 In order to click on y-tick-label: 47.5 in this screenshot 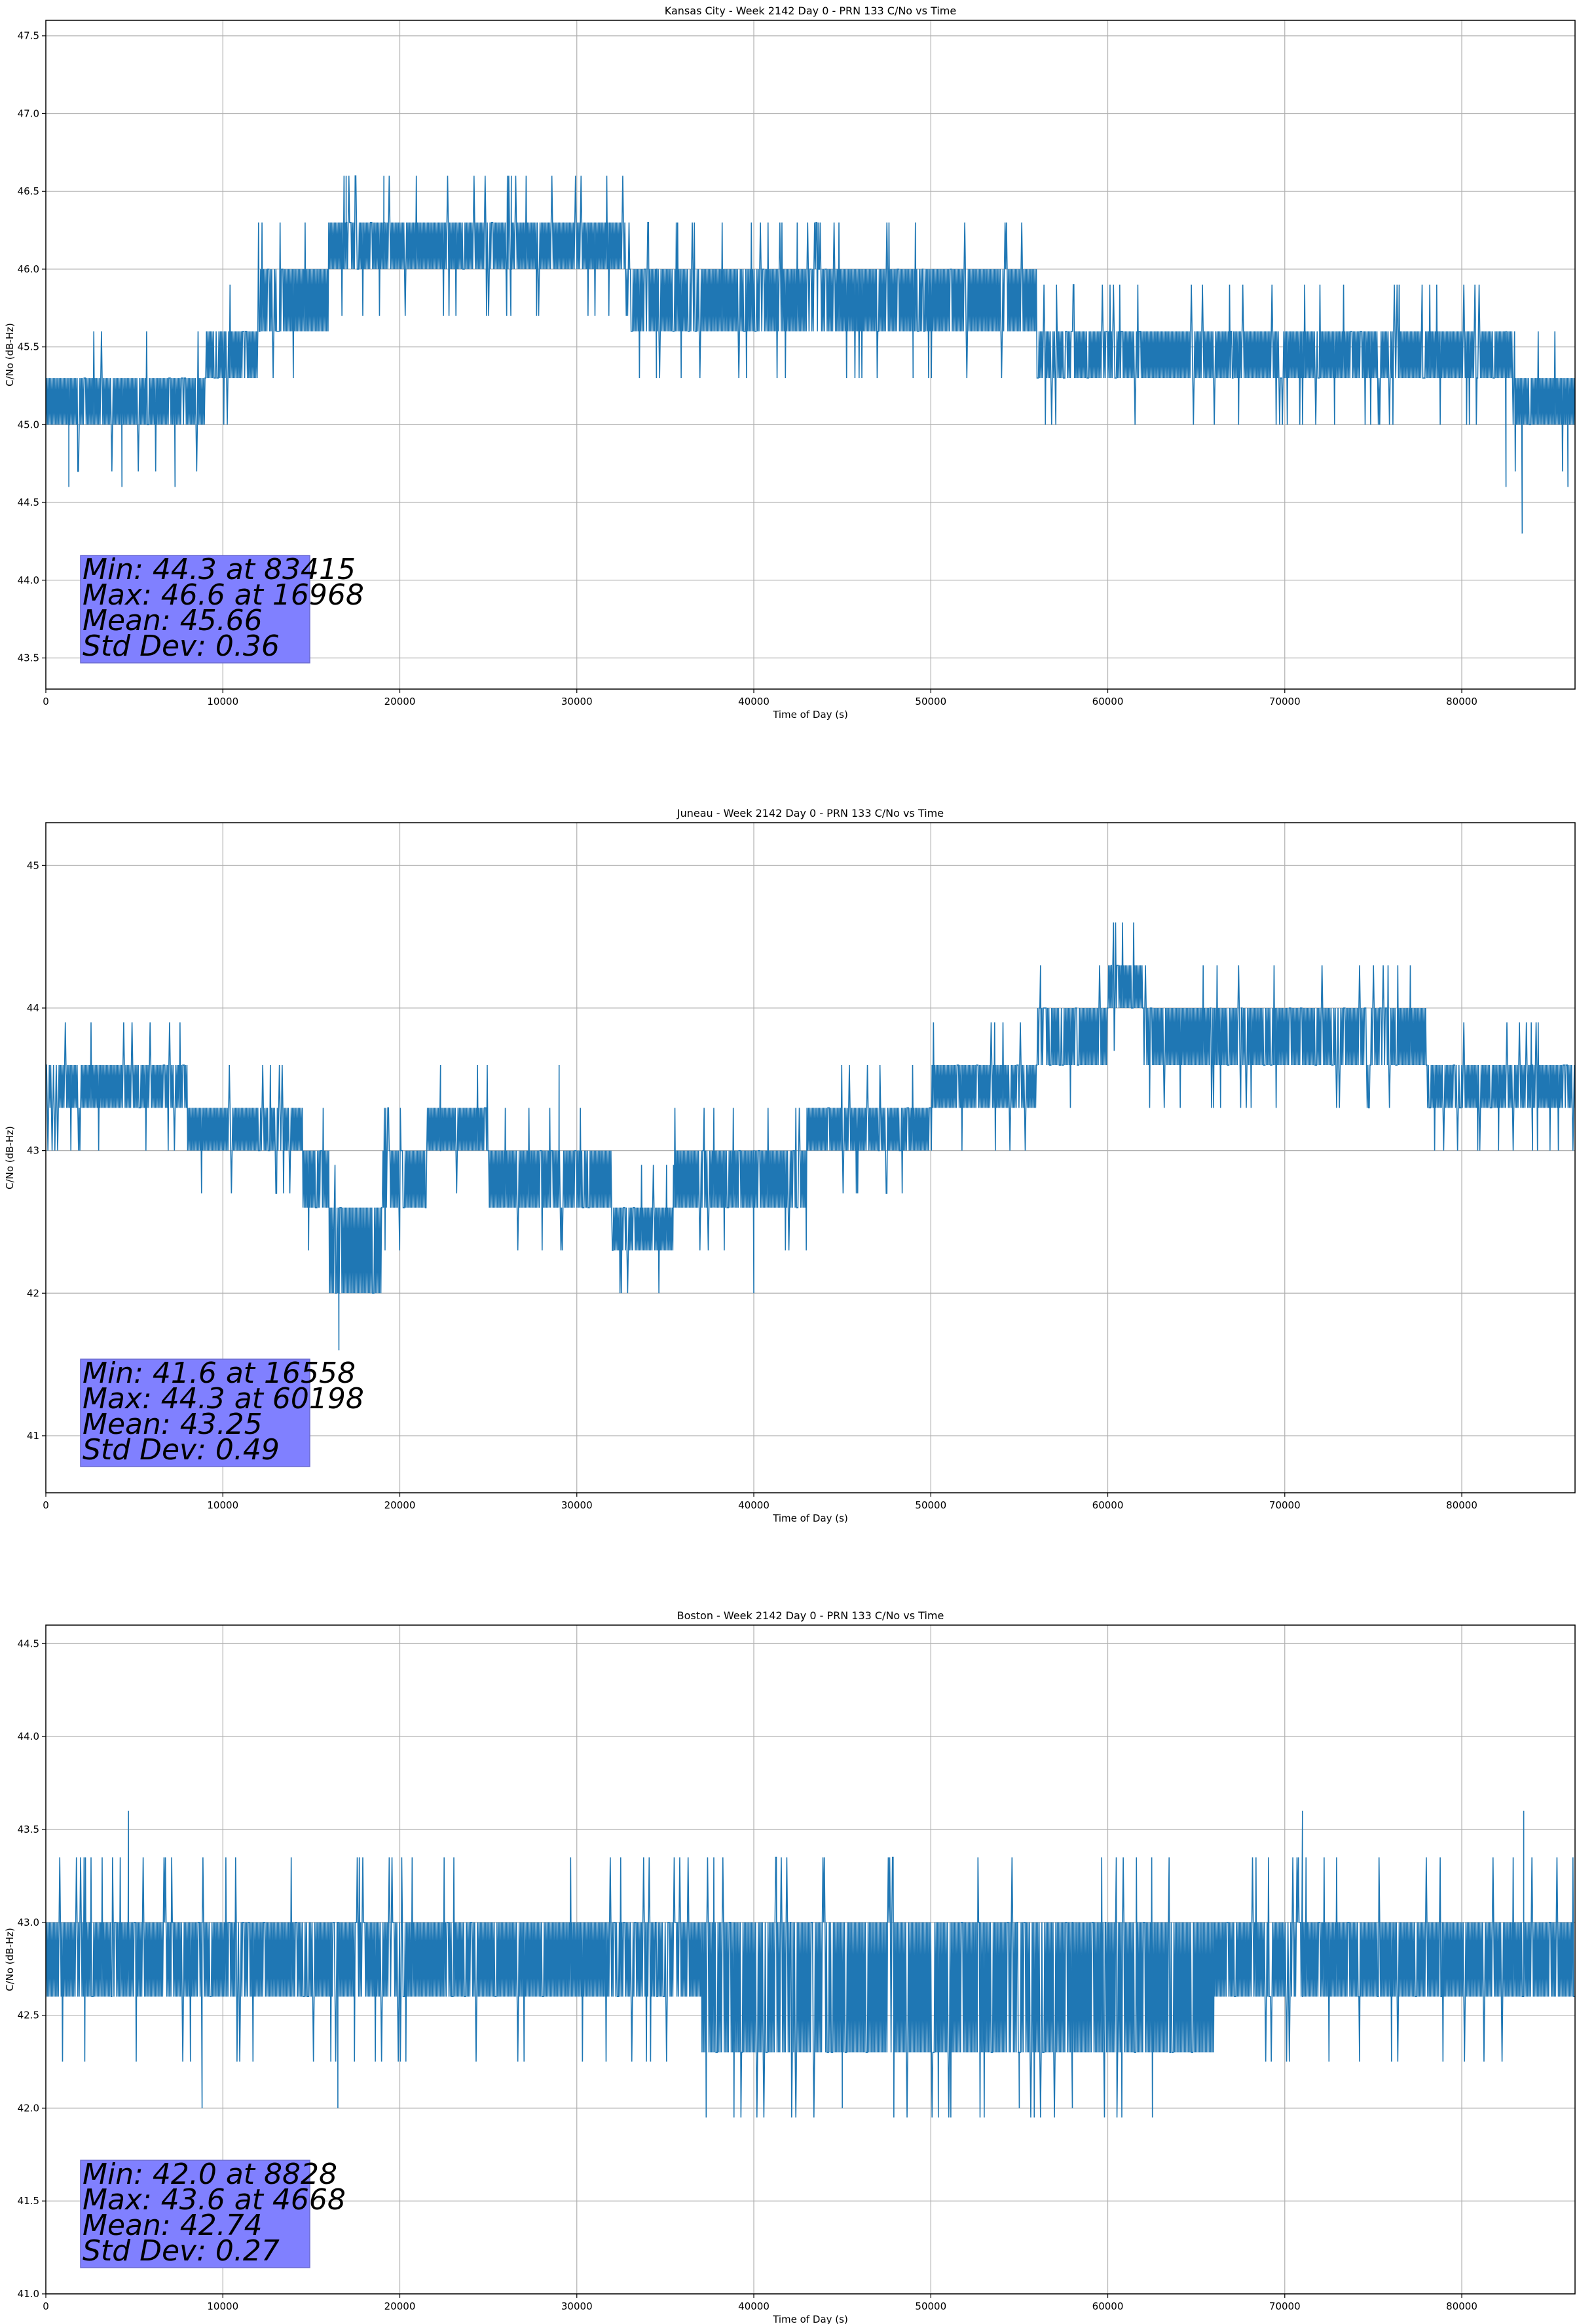, I will do `click(28, 36)`.